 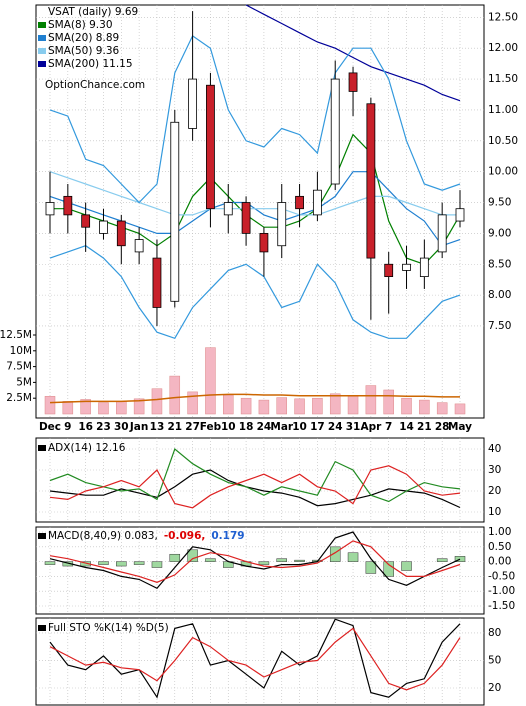 I want to click on legend-label: SMA(200) 11.15, so click(x=90, y=64).